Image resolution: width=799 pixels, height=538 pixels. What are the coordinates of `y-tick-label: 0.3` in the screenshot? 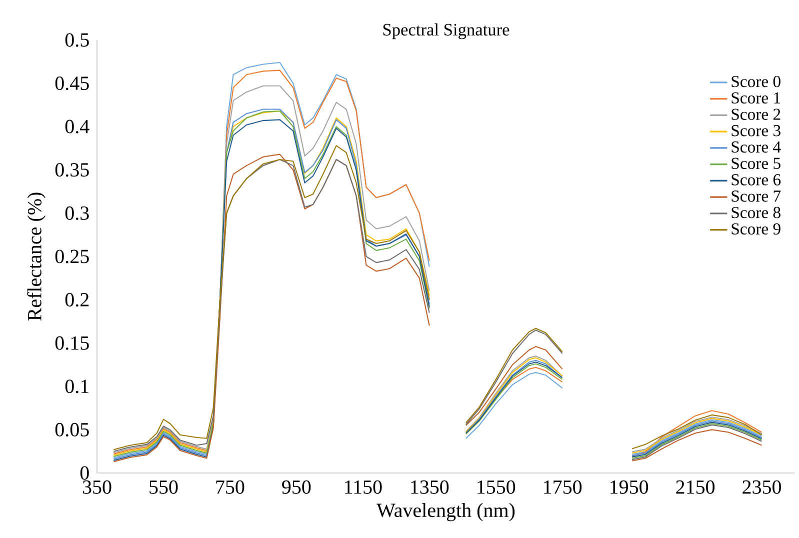 It's located at (77, 213).